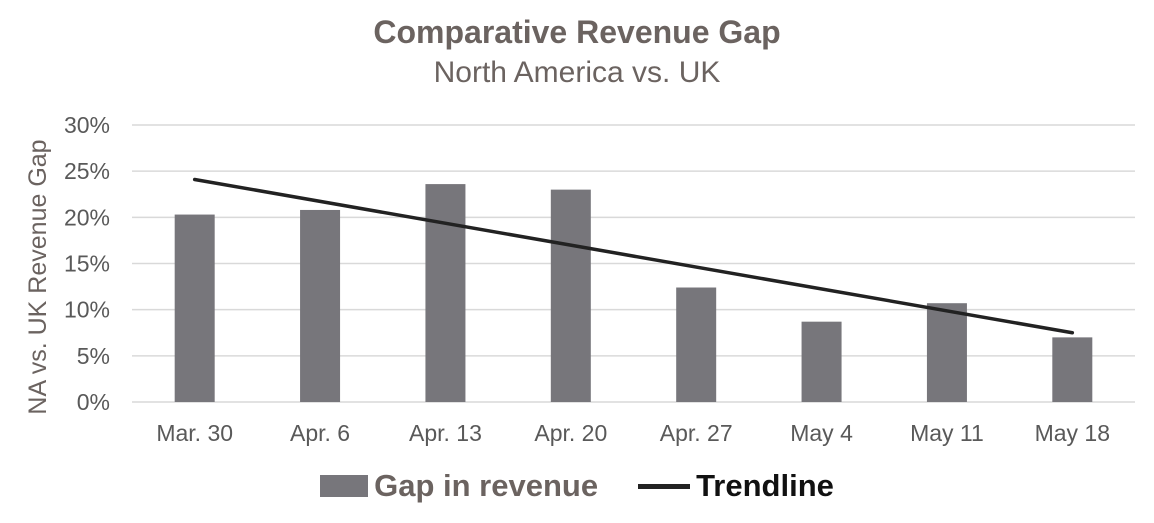  I want to click on y-tick-label: 20%, so click(87, 217).